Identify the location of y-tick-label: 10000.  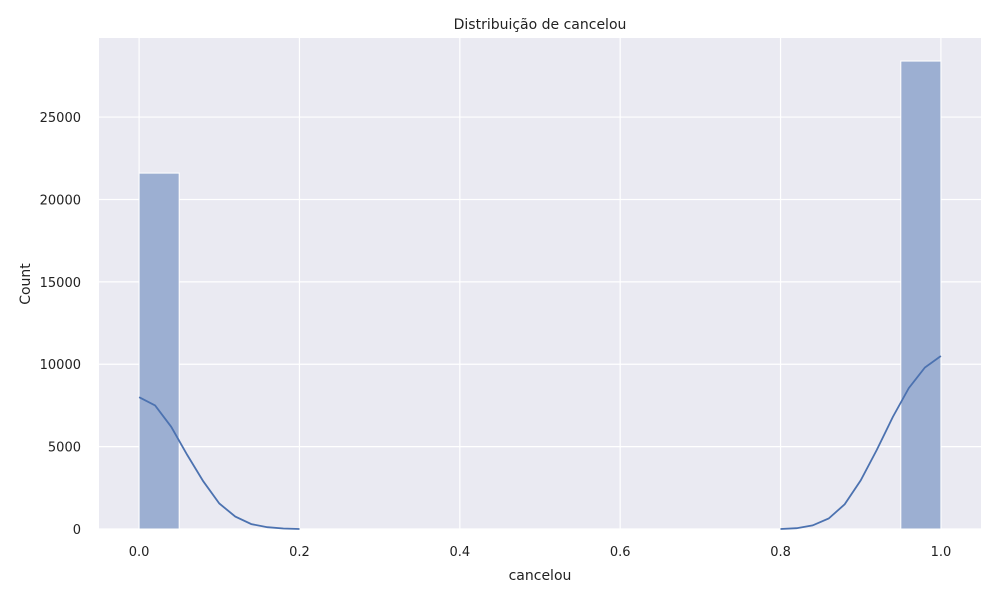
(60, 365).